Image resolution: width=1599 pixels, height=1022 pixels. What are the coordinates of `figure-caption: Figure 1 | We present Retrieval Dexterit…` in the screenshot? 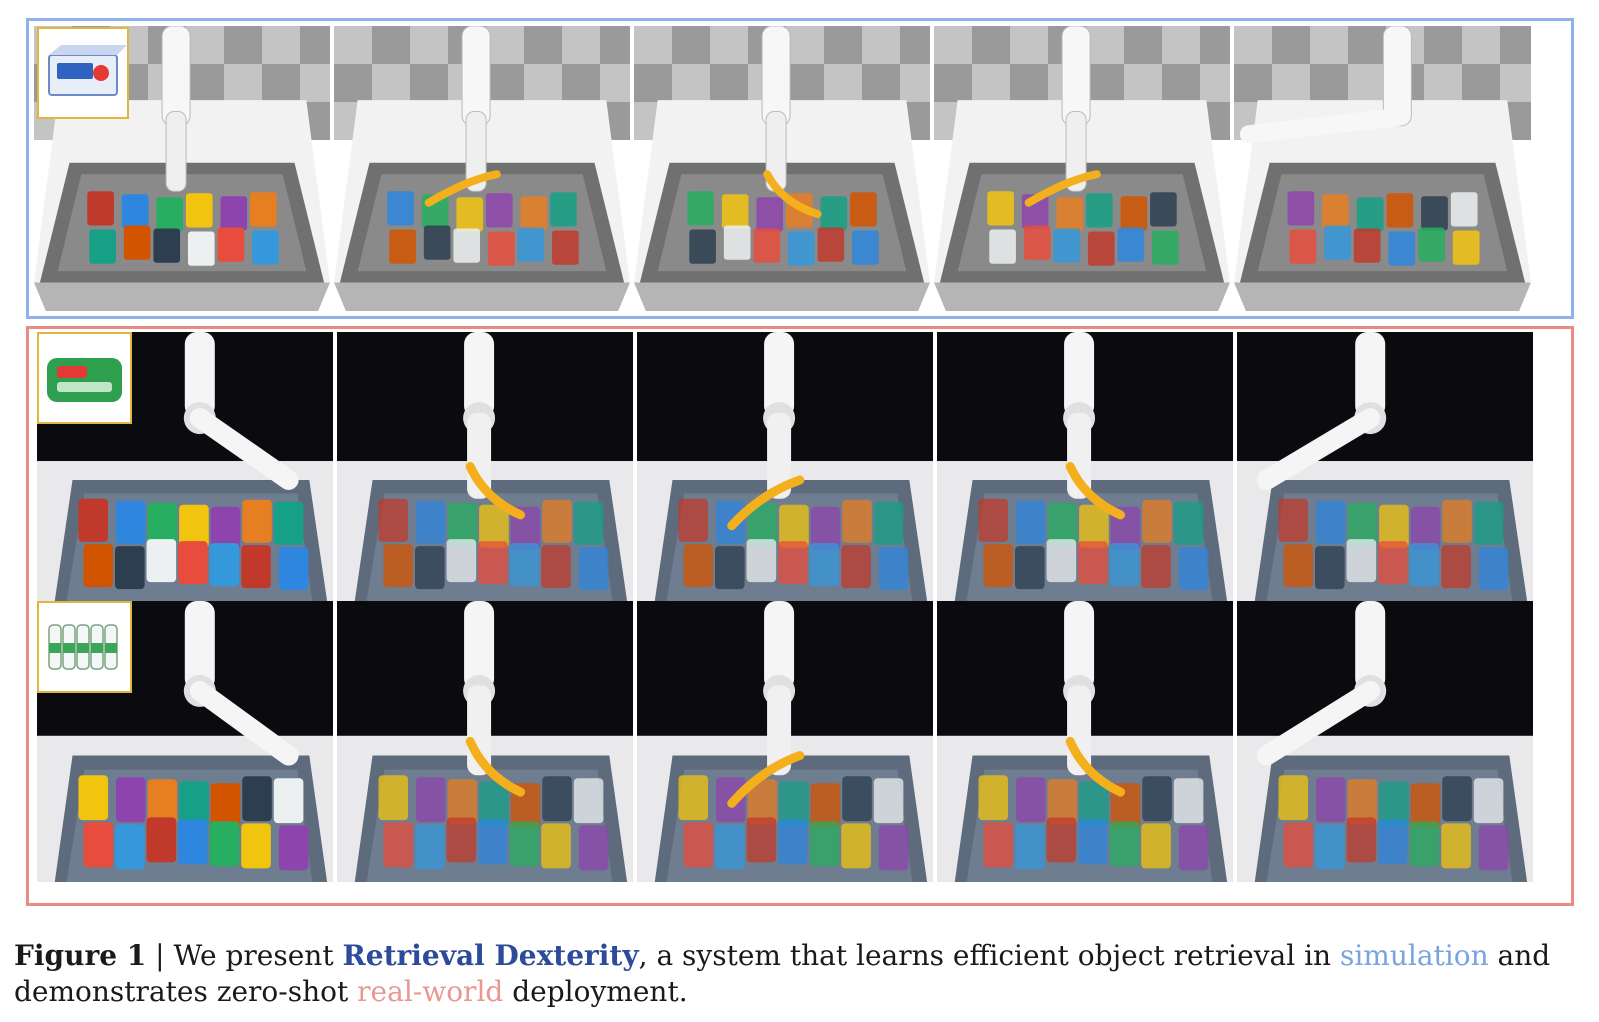 It's located at (800, 974).